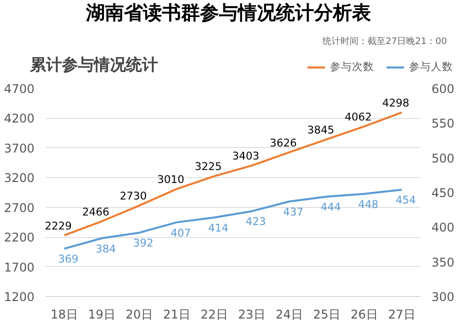 Image resolution: width=457 pixels, height=324 pixels. What do you see at coordinates (246, 156) in the screenshot?
I see `data-label: 3403` at bounding box center [246, 156].